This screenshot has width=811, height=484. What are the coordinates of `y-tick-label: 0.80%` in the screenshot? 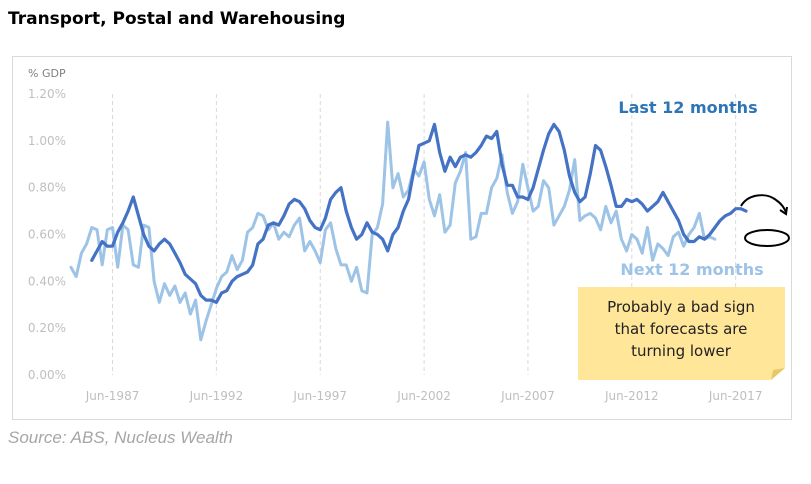 It's located at (47, 188).